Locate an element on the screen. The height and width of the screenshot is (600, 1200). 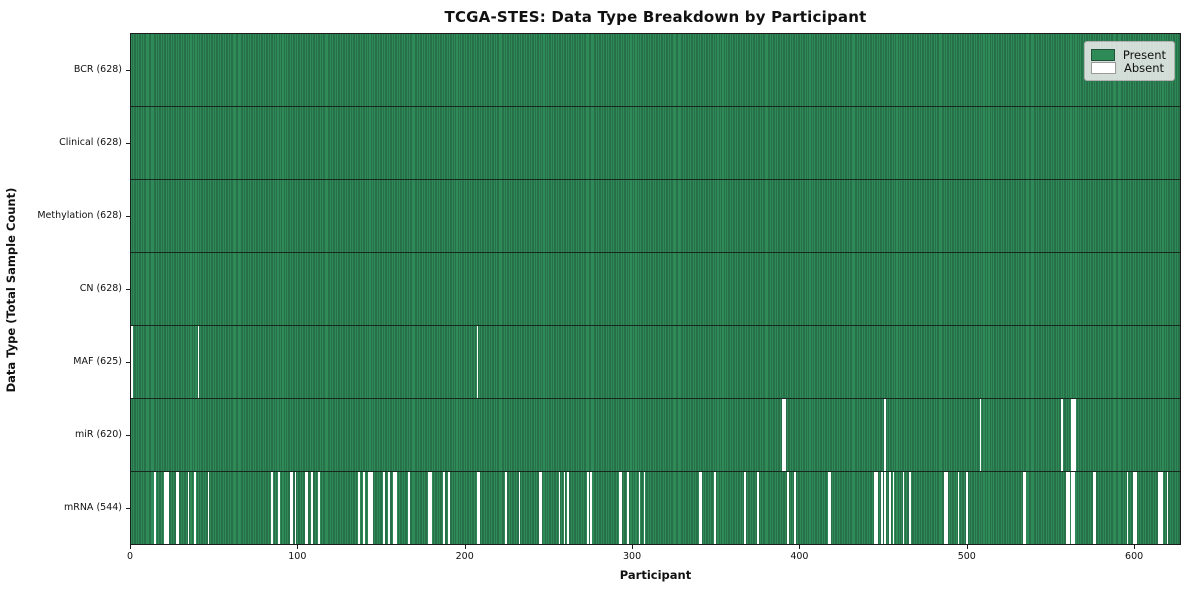
xtick-label-100: 100 is located at coordinates (297, 556).